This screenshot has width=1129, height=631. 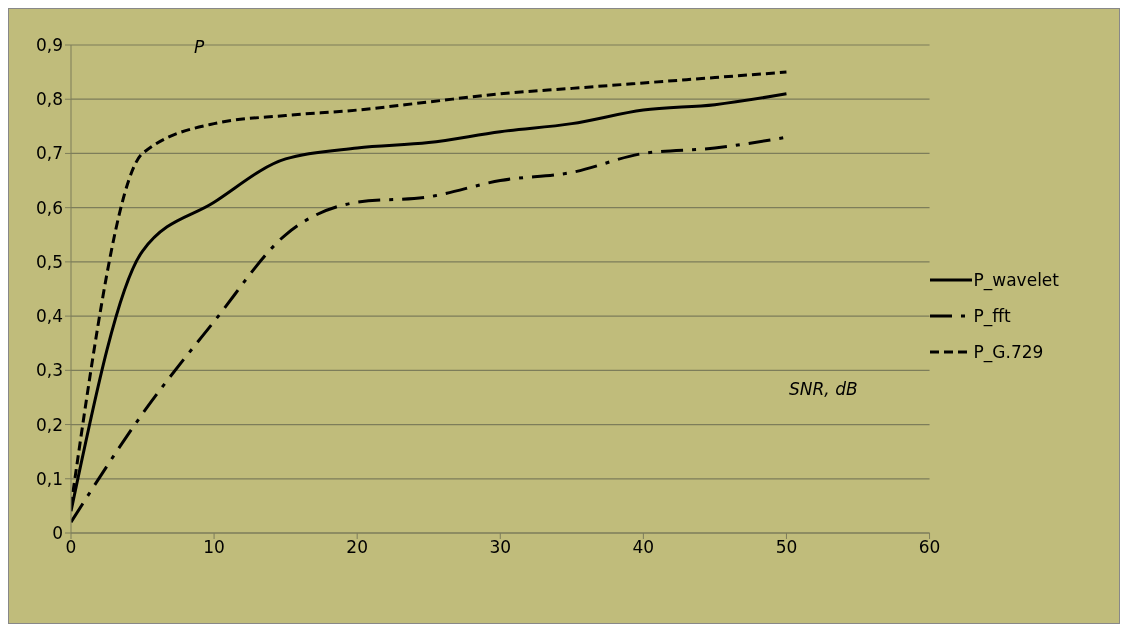 I want to click on y-tick-label: 0,3, so click(x=49, y=370).